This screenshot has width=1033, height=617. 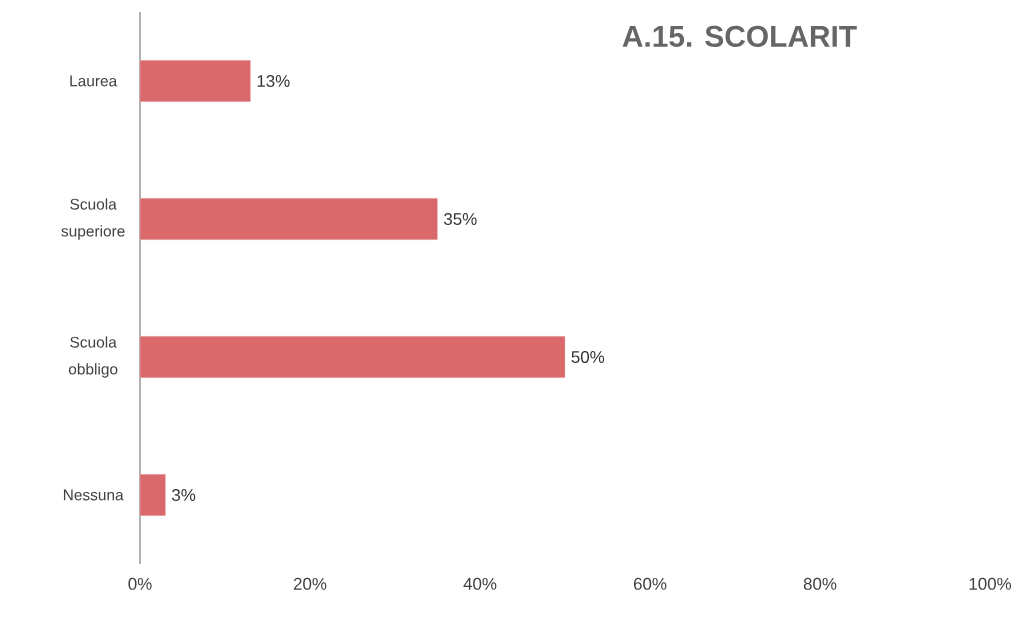 What do you see at coordinates (183, 495) in the screenshot?
I see `data-label: 3%` at bounding box center [183, 495].